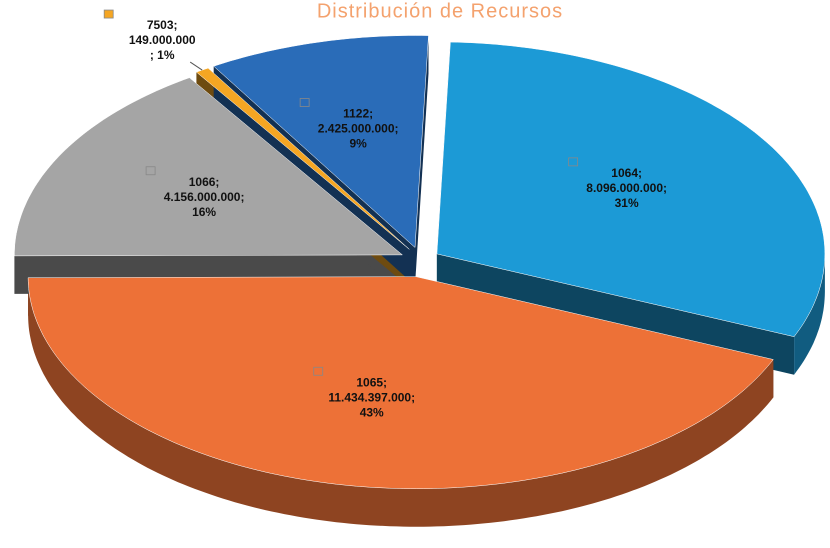 The image size is (830, 548). What do you see at coordinates (371, 382) in the screenshot?
I see `data-label: 1065;` at bounding box center [371, 382].